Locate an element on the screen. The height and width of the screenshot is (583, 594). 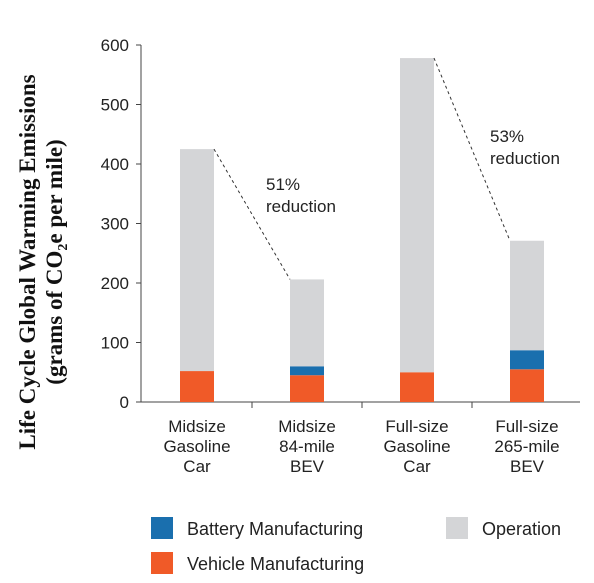
y-tick-label: 100 is located at coordinates (115, 343).